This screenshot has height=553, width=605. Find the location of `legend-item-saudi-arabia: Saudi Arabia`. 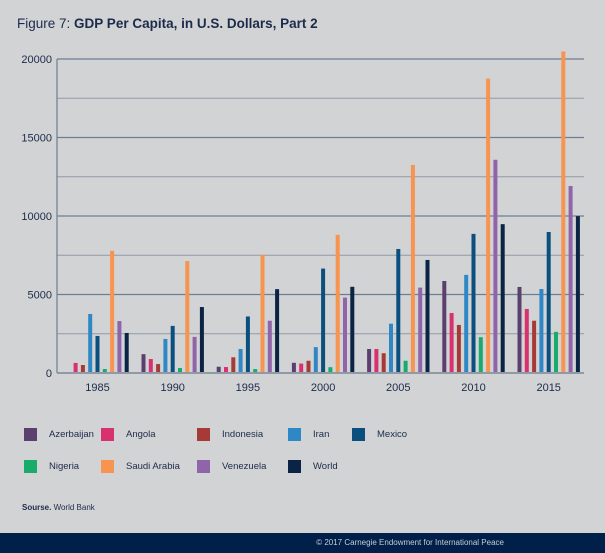

legend-item-saudi-arabia: Saudi Arabia is located at coordinates (140, 466).